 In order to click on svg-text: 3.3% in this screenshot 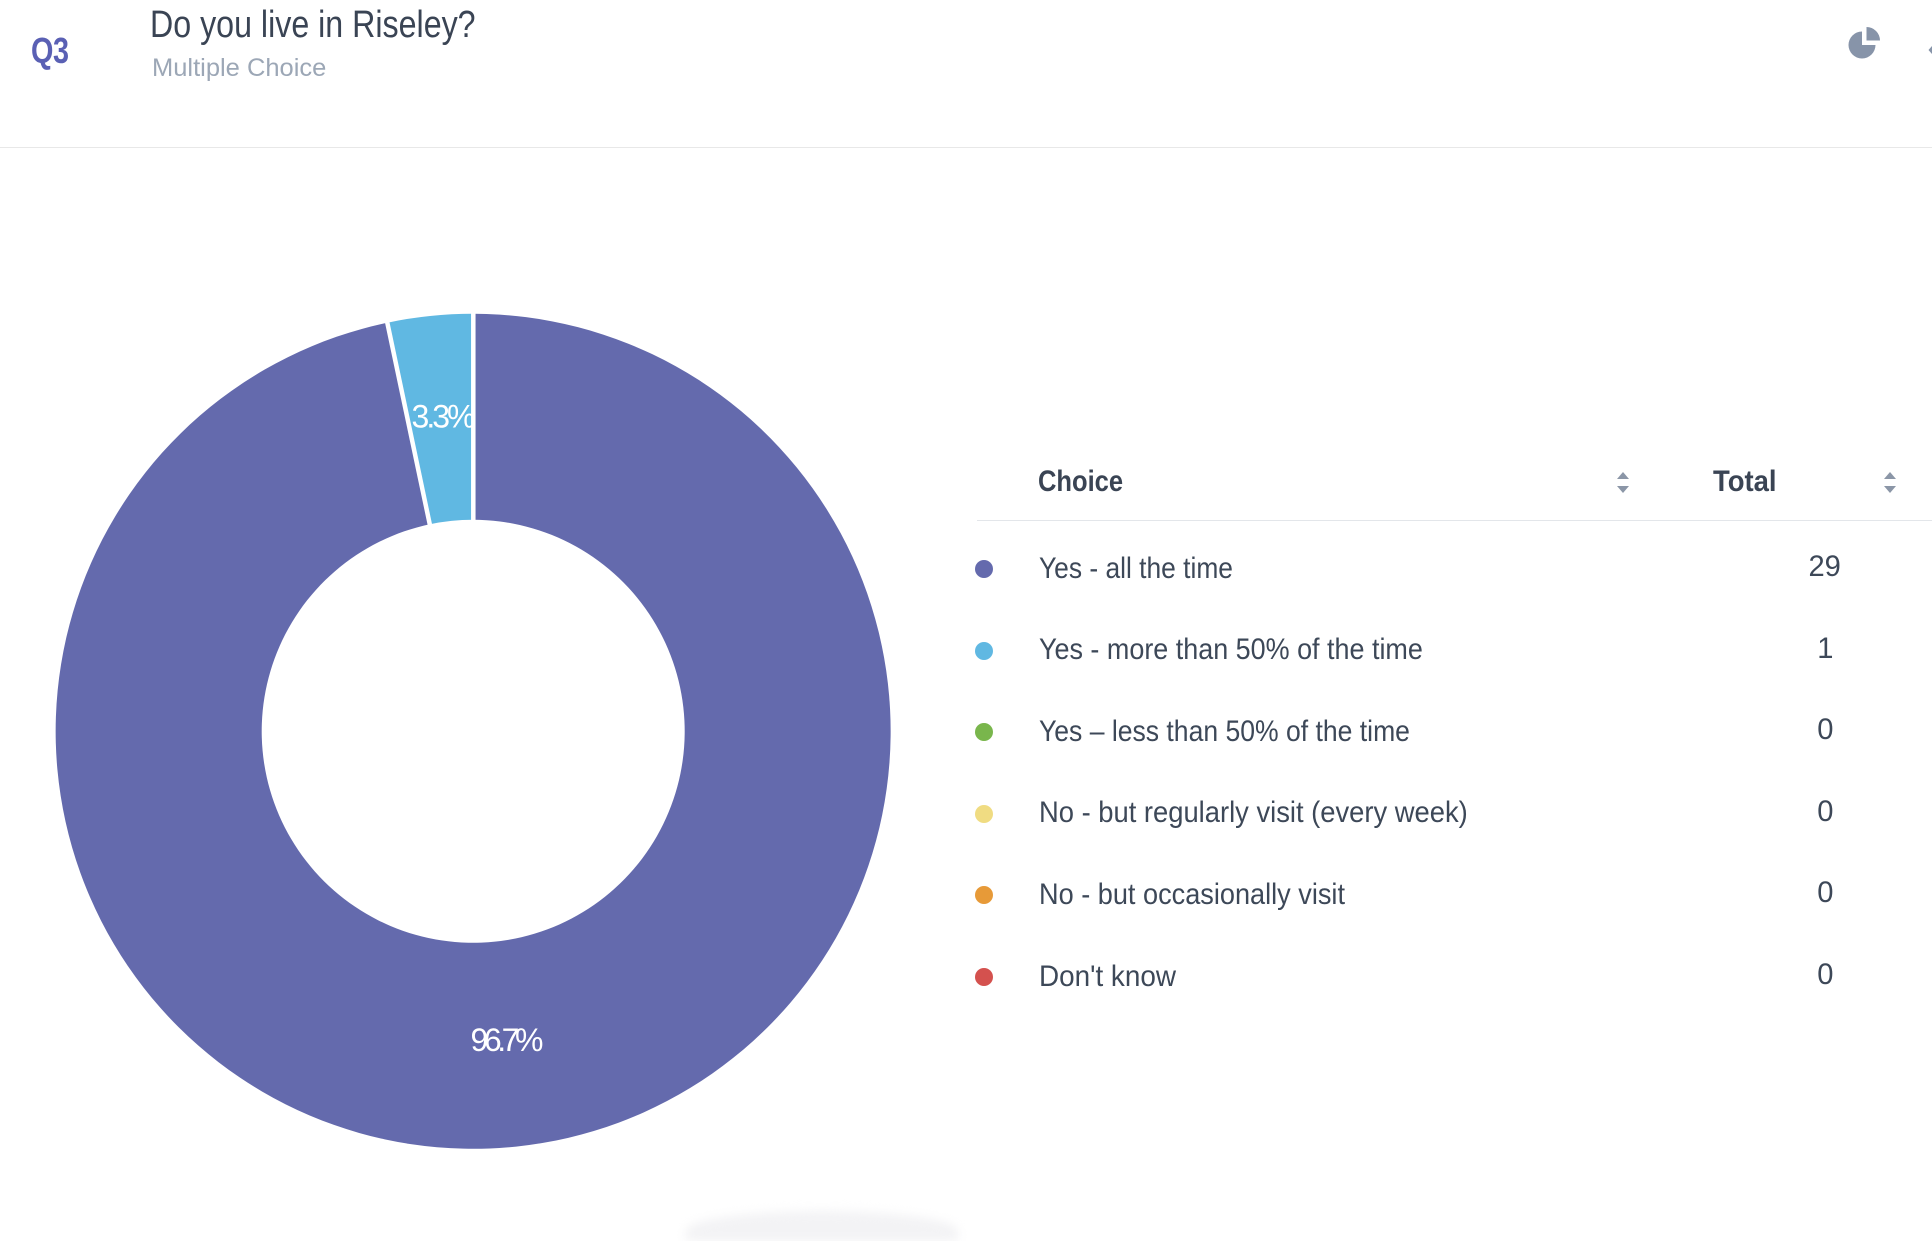, I will do `click(444, 417)`.